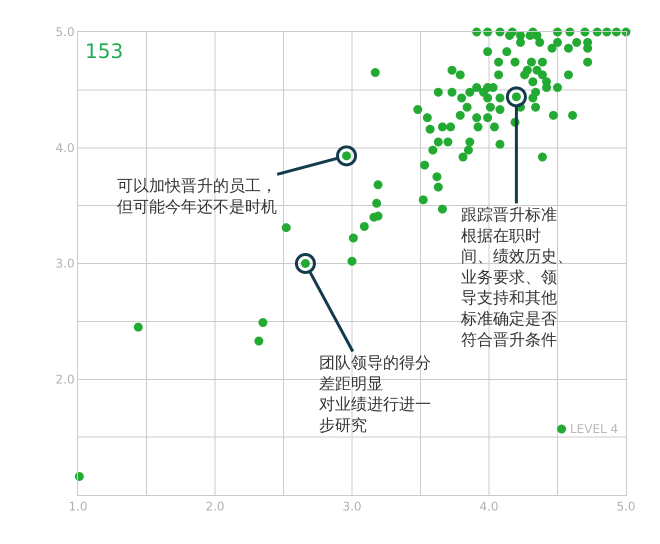 The image size is (660, 544). What do you see at coordinates (594, 429) in the screenshot?
I see `annotation: LEVEL 4` at bounding box center [594, 429].